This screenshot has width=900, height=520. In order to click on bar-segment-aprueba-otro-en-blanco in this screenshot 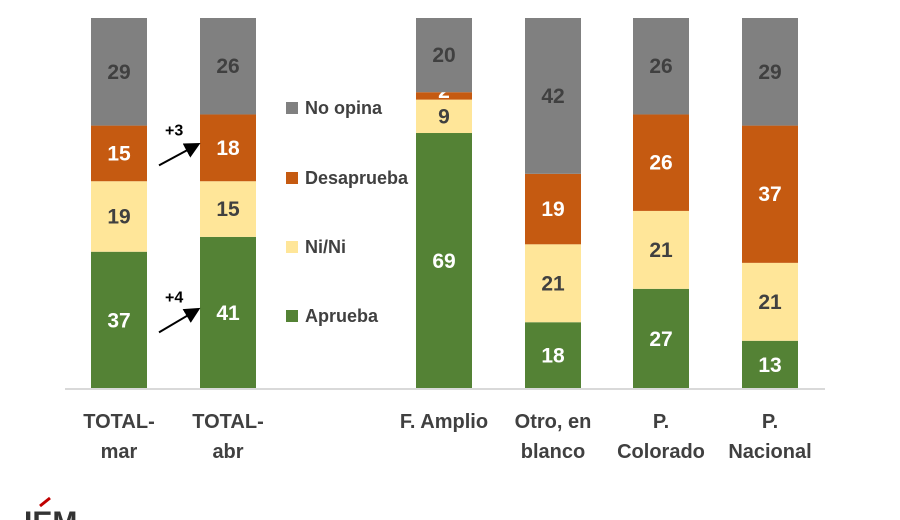, I will do `click(553, 355)`.